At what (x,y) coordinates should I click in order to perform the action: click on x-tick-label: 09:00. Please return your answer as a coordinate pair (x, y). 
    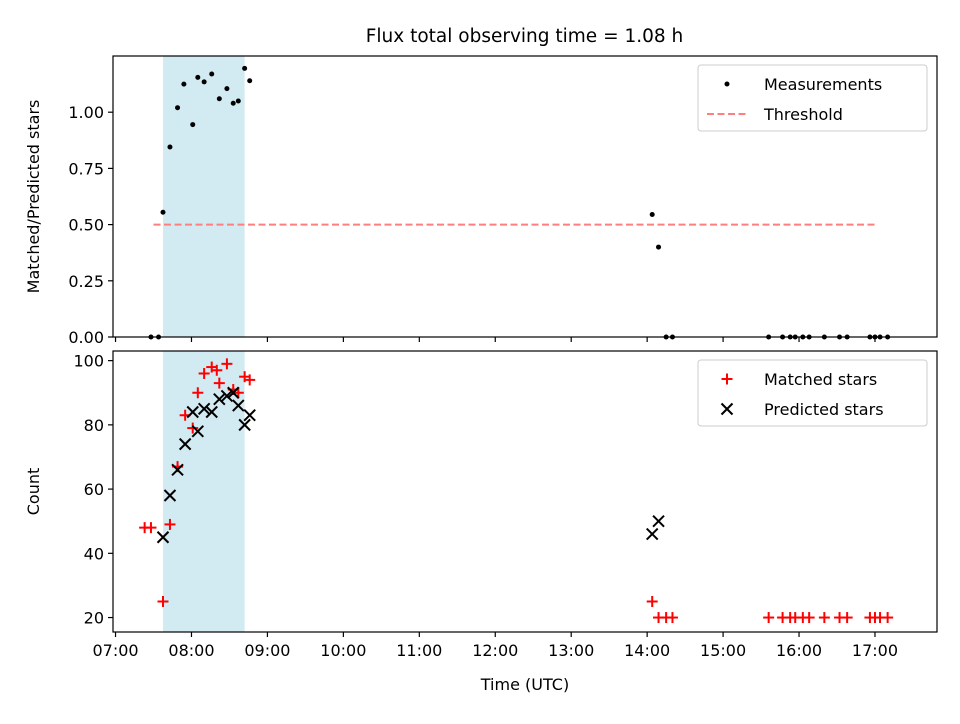
    Looking at the image, I should click on (267, 650).